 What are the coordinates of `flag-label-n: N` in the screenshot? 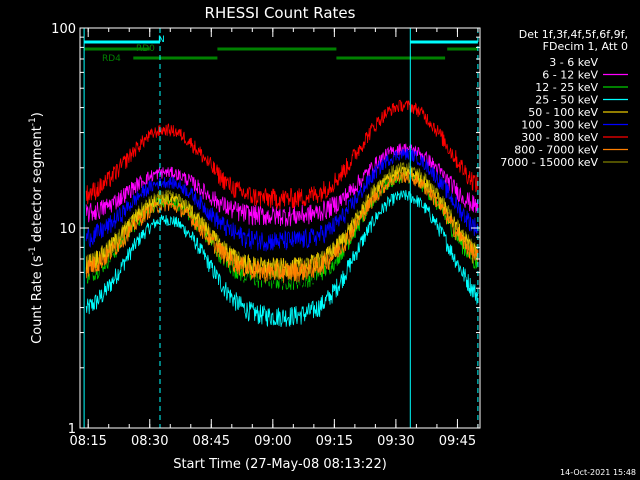 It's located at (161, 40).